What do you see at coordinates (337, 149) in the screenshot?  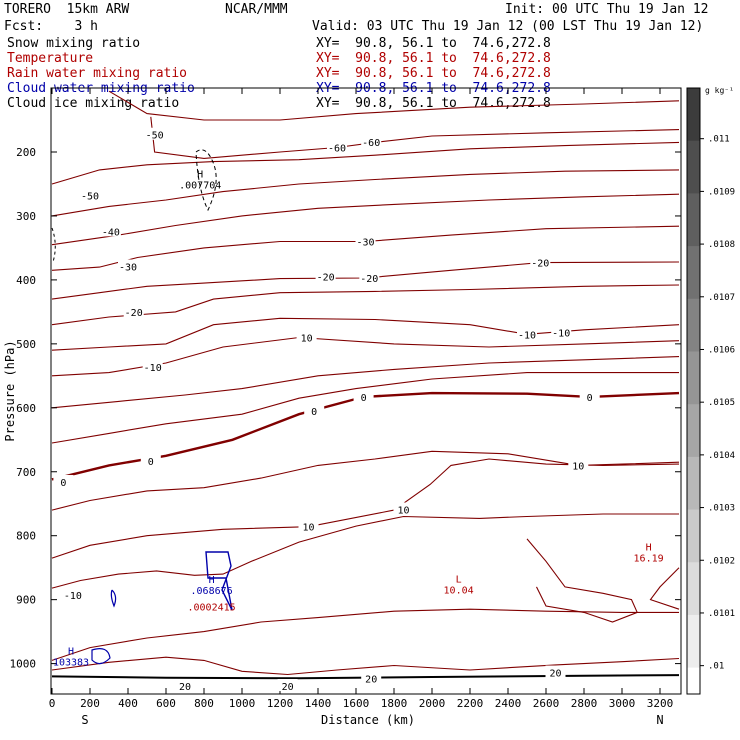 I see `temperature-label: -60` at bounding box center [337, 149].